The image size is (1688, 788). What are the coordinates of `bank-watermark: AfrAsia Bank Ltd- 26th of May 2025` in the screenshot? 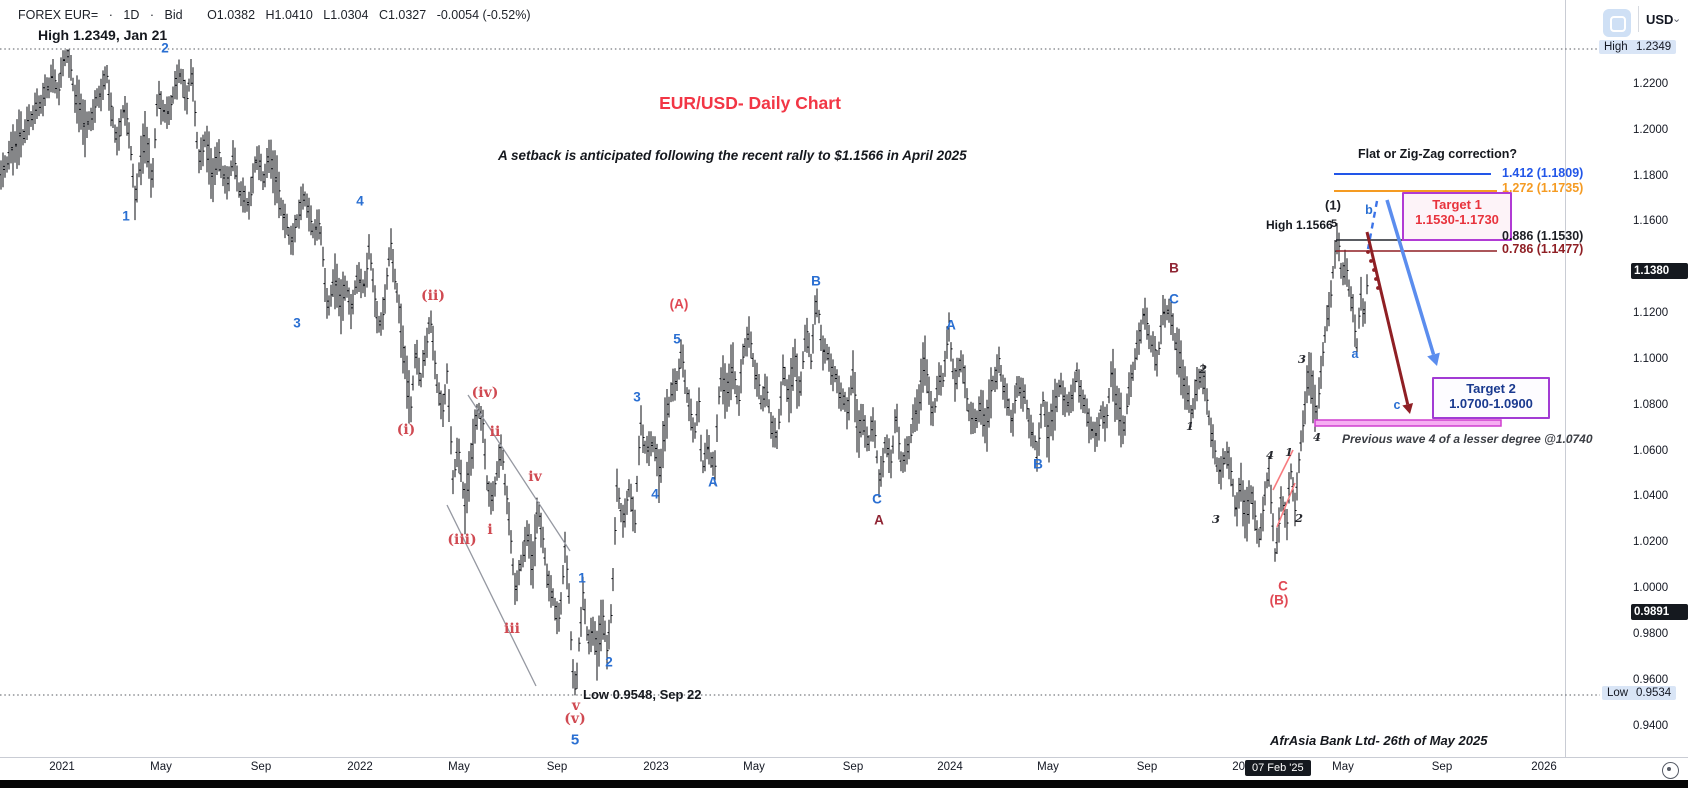 It's located at (1379, 740).